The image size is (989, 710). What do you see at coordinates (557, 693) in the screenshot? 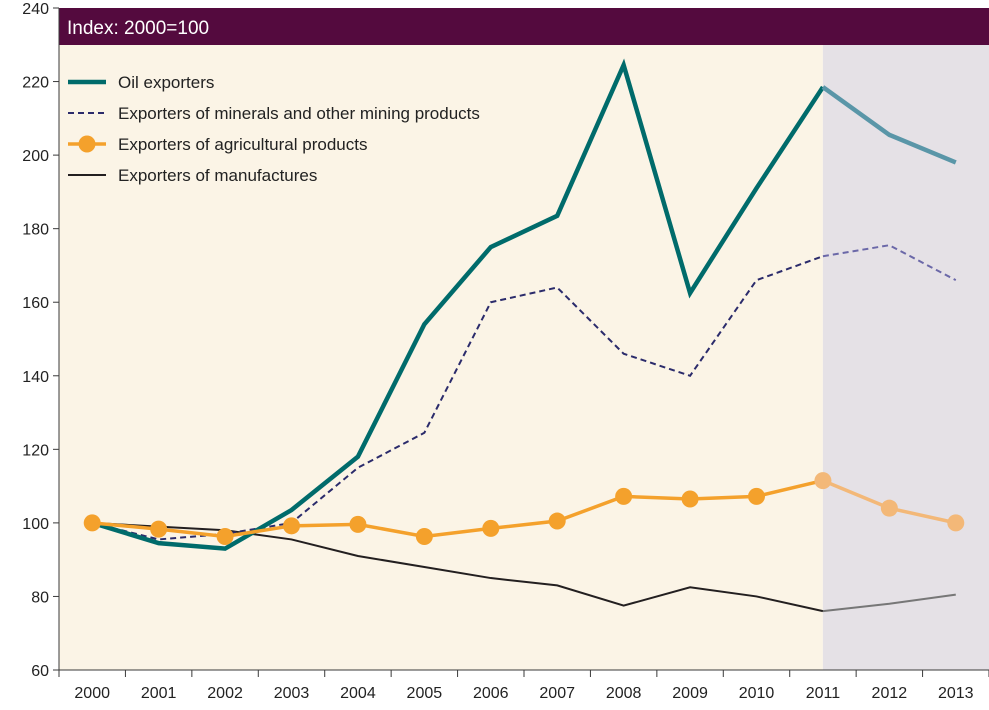
I see `x-tick-label: 2007` at bounding box center [557, 693].